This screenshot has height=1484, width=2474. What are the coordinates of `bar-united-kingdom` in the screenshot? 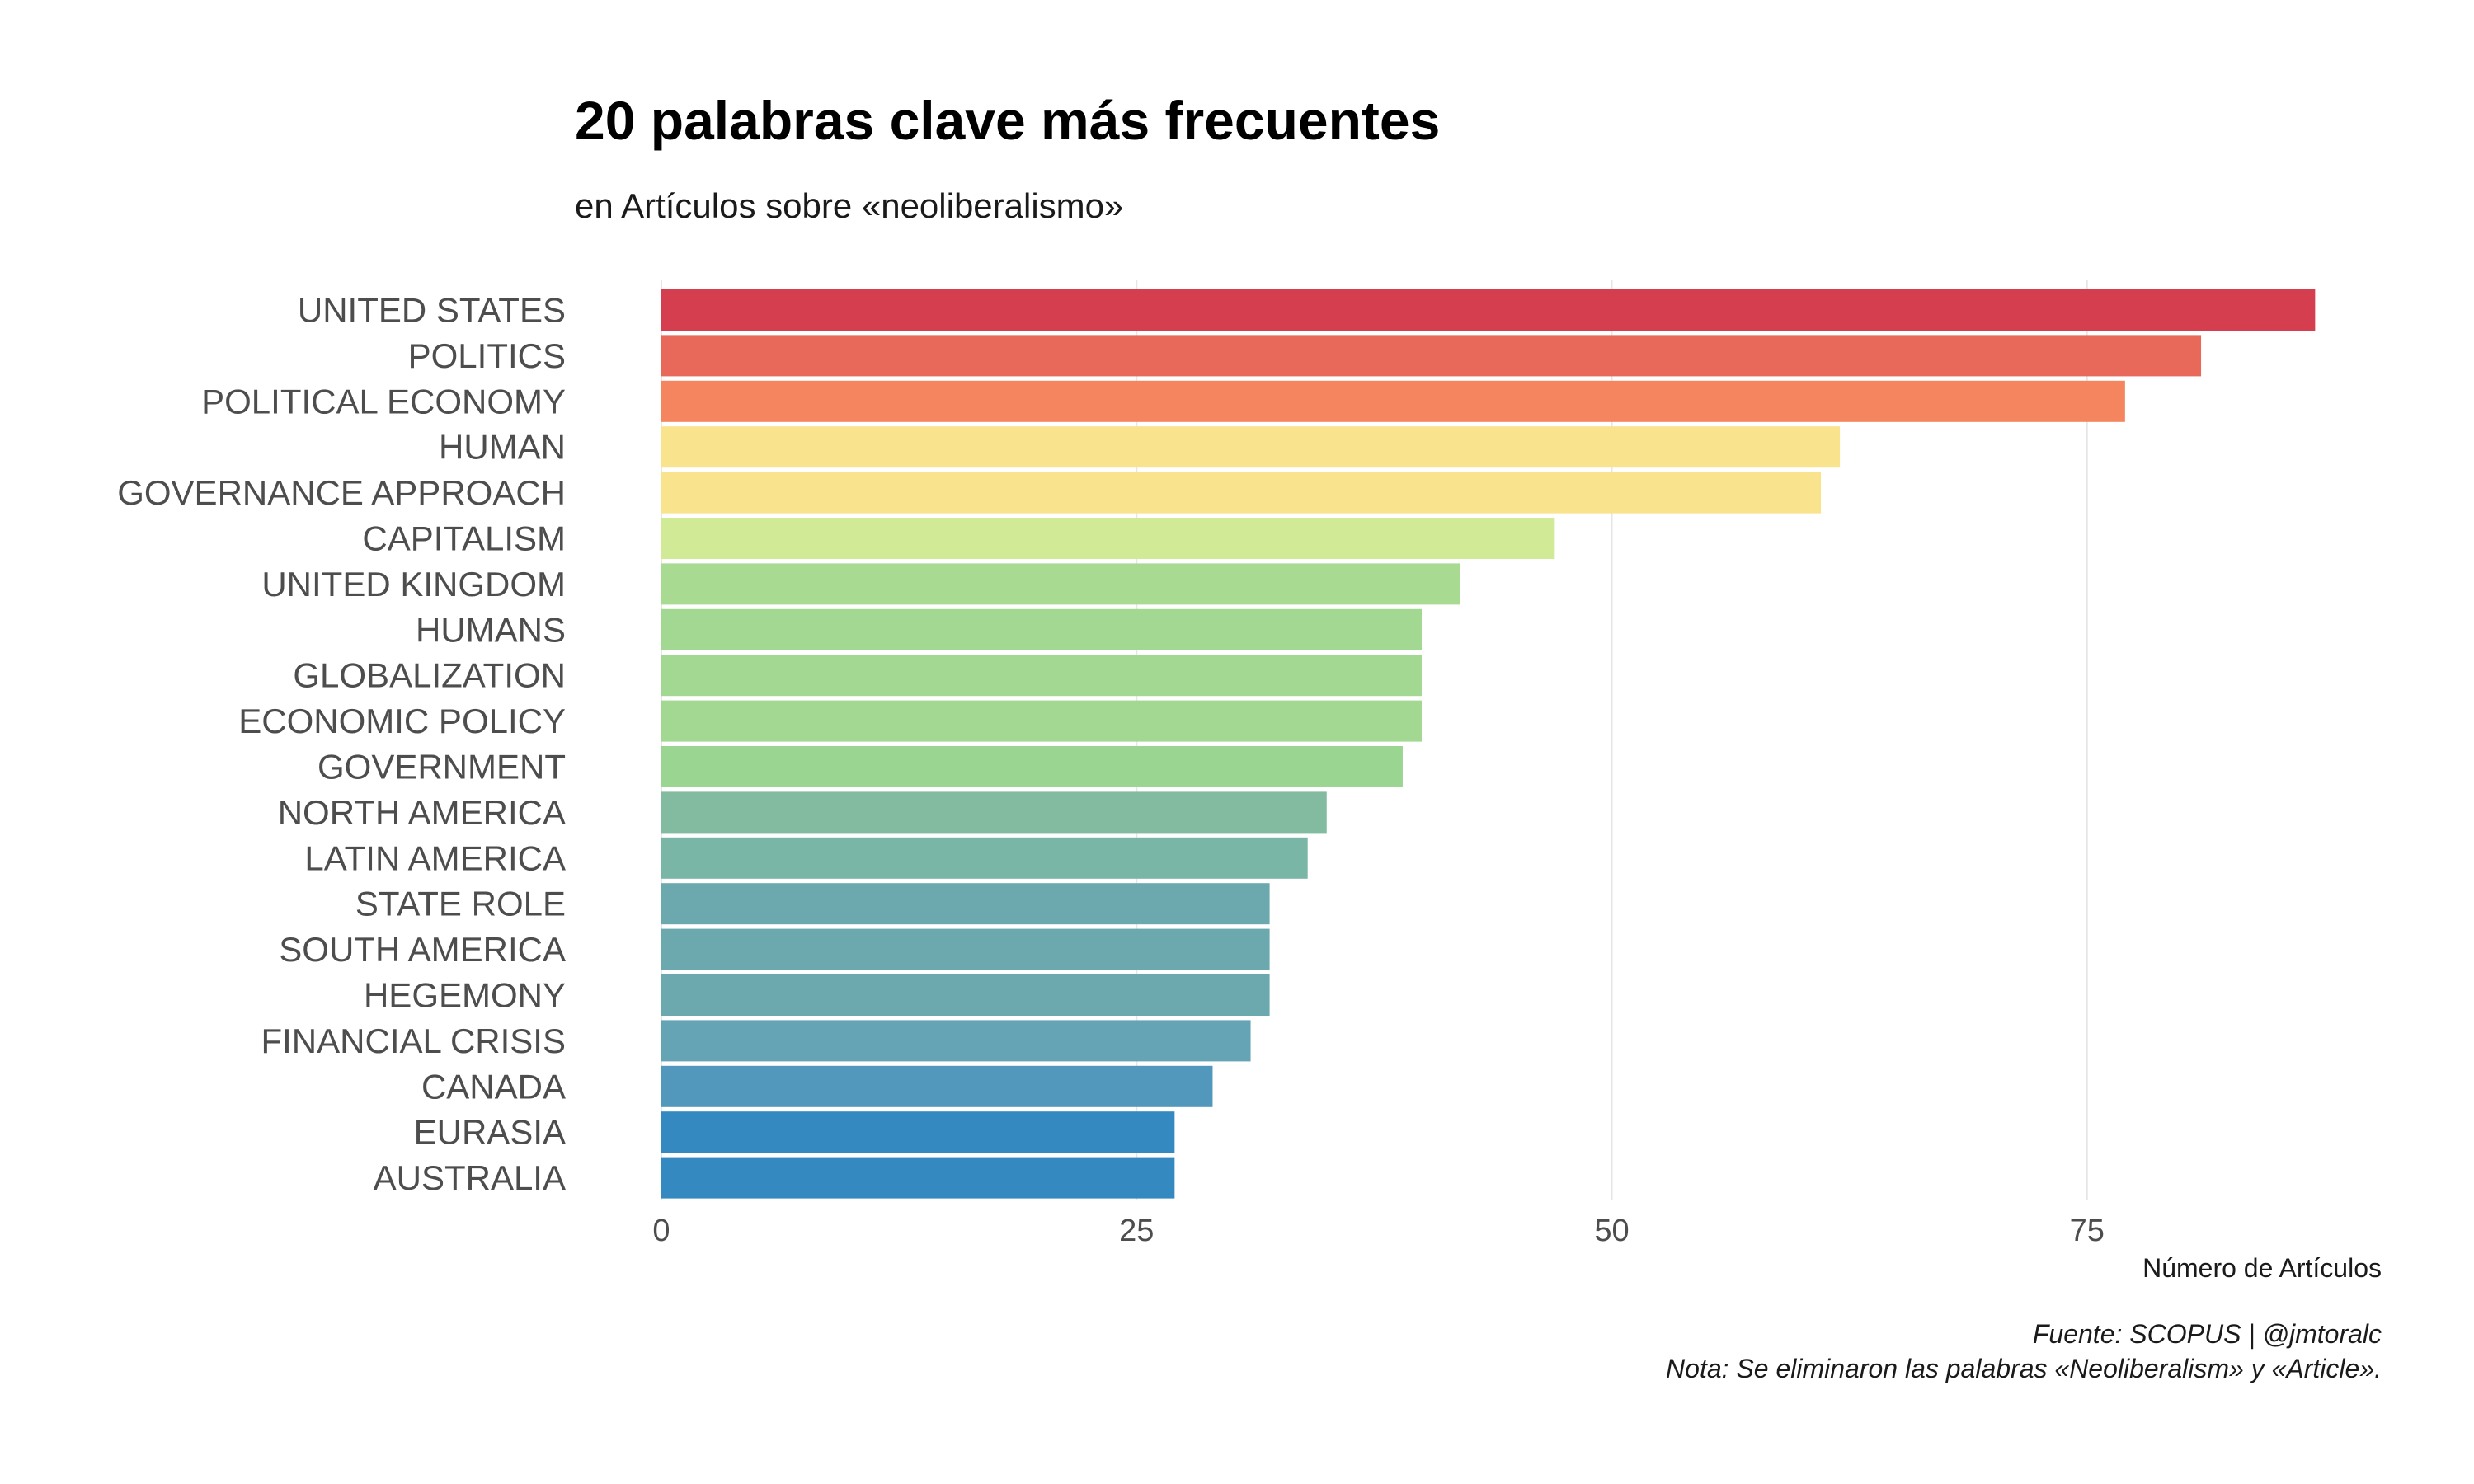 It's located at (1060, 584).